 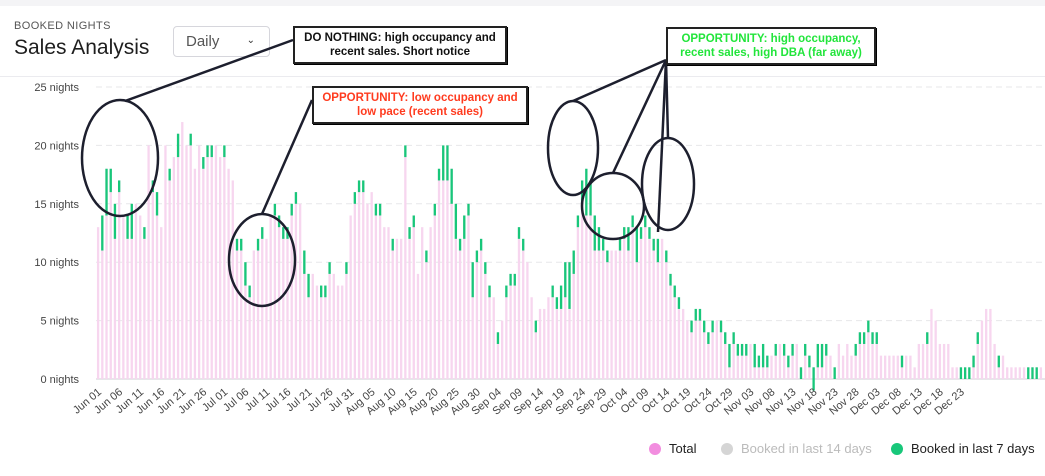 I want to click on legend-item-total: Total, so click(x=672, y=448).